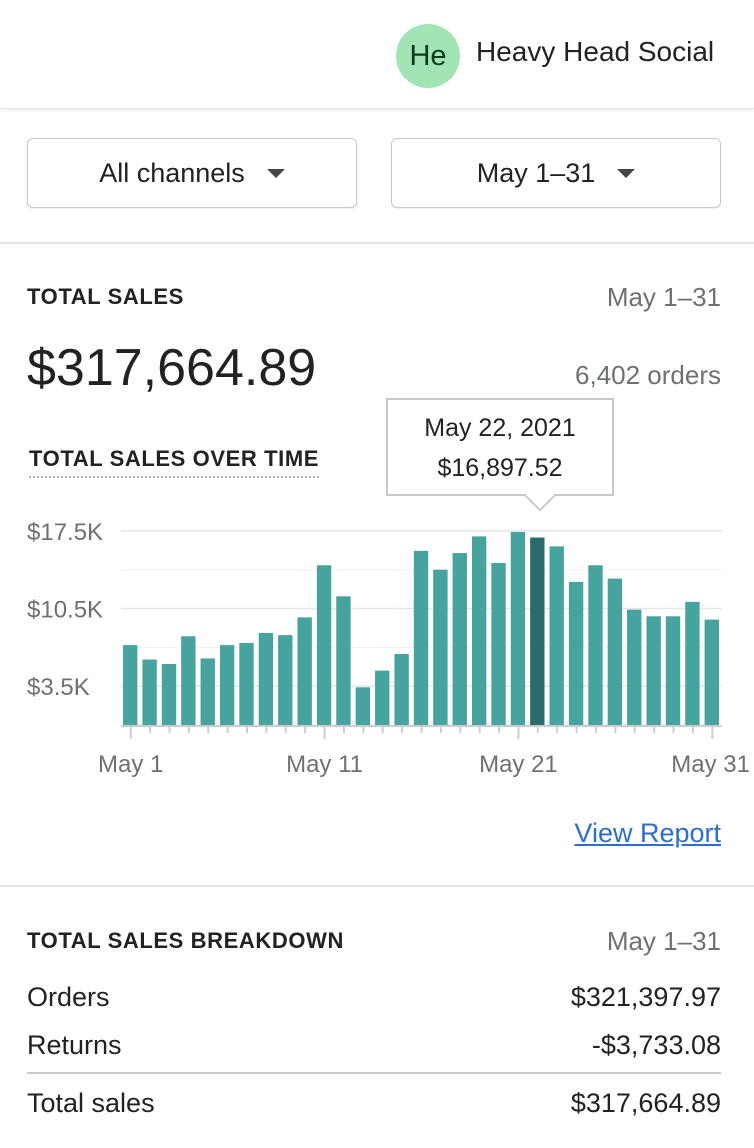  What do you see at coordinates (65, 532) in the screenshot?
I see `y-tick-label: $17.5K` at bounding box center [65, 532].